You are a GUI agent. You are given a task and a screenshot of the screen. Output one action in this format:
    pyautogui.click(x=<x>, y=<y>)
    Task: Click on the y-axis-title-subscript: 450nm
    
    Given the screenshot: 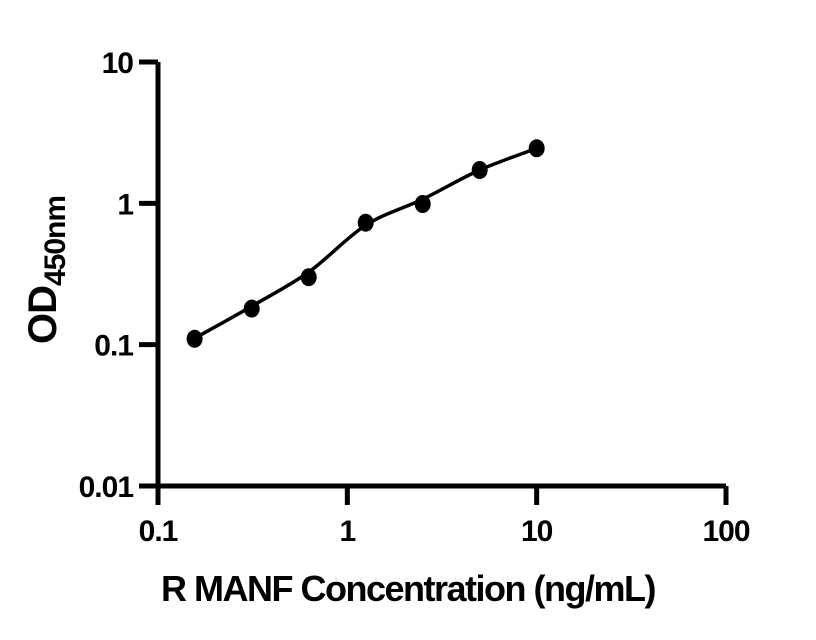 What is the action you would take?
    pyautogui.click(x=55, y=241)
    